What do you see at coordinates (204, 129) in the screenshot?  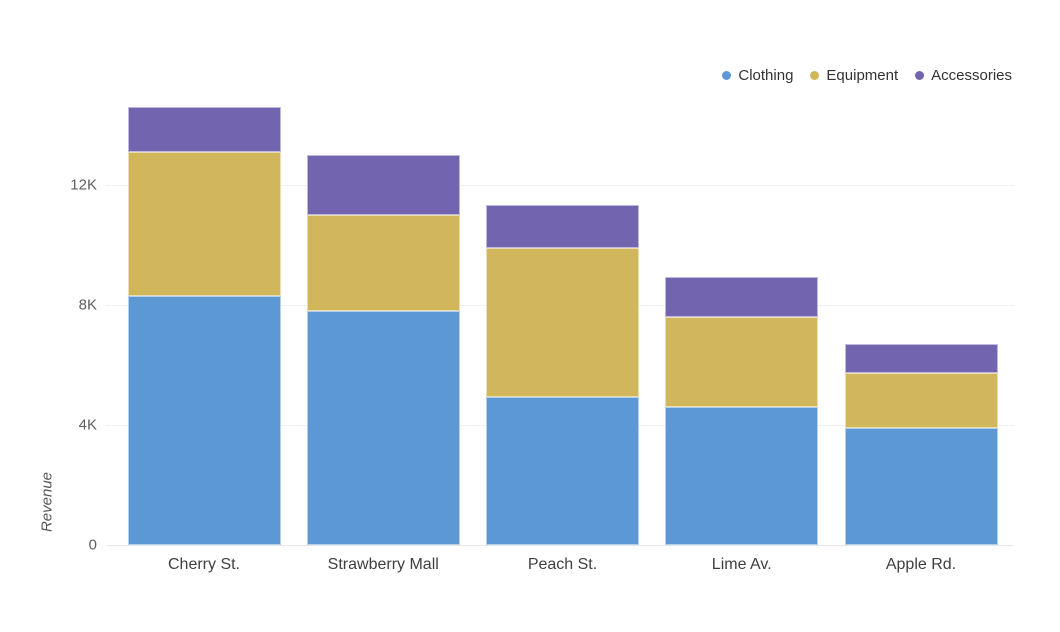 I see `bar-segment-accessories-cherry-st` at bounding box center [204, 129].